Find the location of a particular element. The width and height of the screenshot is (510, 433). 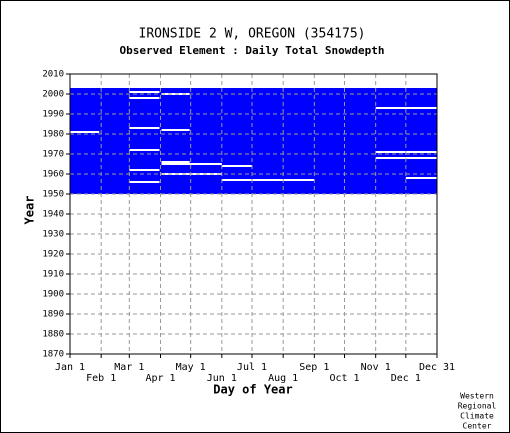

y-tick-label: 1870 is located at coordinates (53, 355).